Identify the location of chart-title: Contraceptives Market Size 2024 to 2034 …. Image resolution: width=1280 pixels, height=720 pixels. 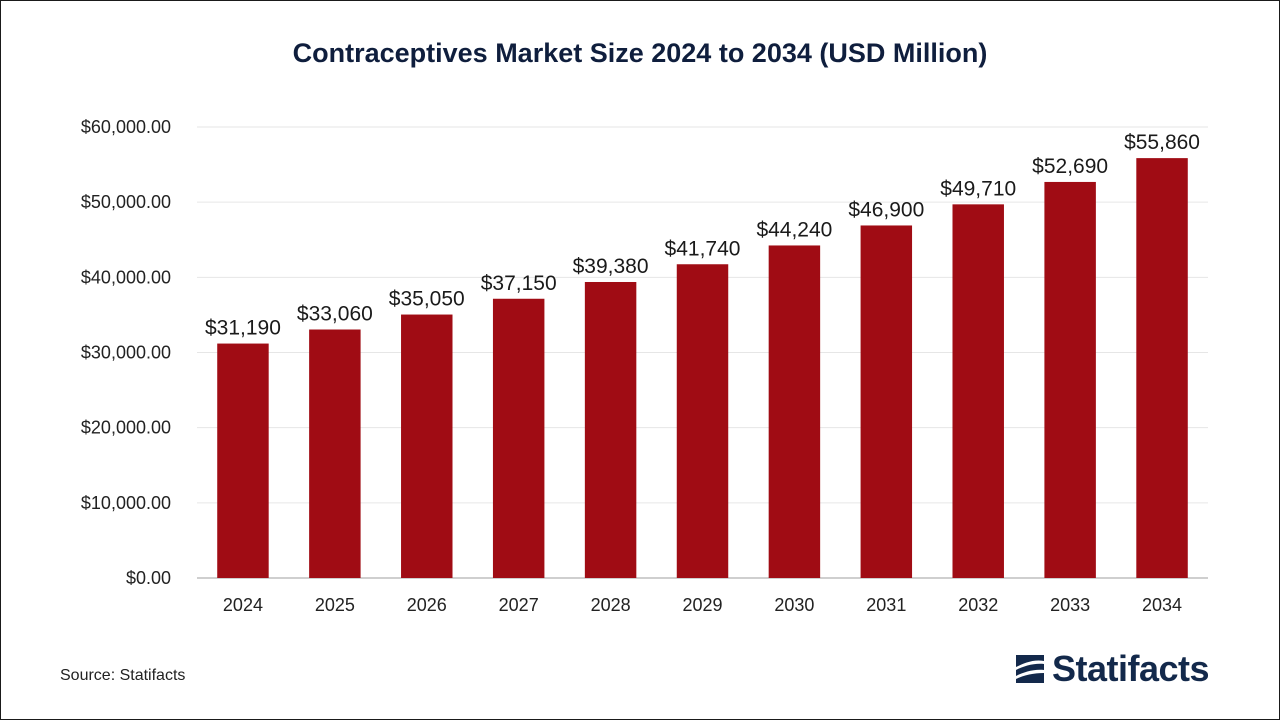
(640, 53).